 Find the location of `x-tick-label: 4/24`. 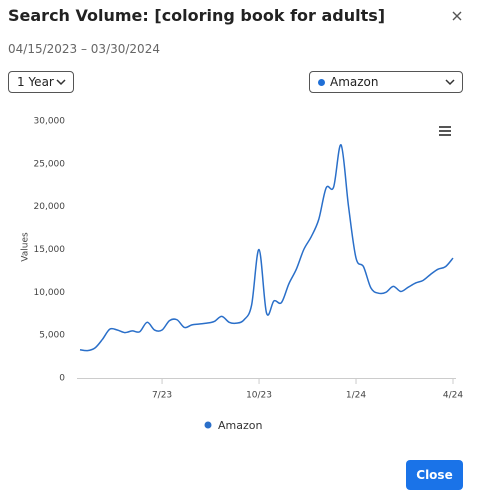

x-tick-label: 4/24 is located at coordinates (453, 396).